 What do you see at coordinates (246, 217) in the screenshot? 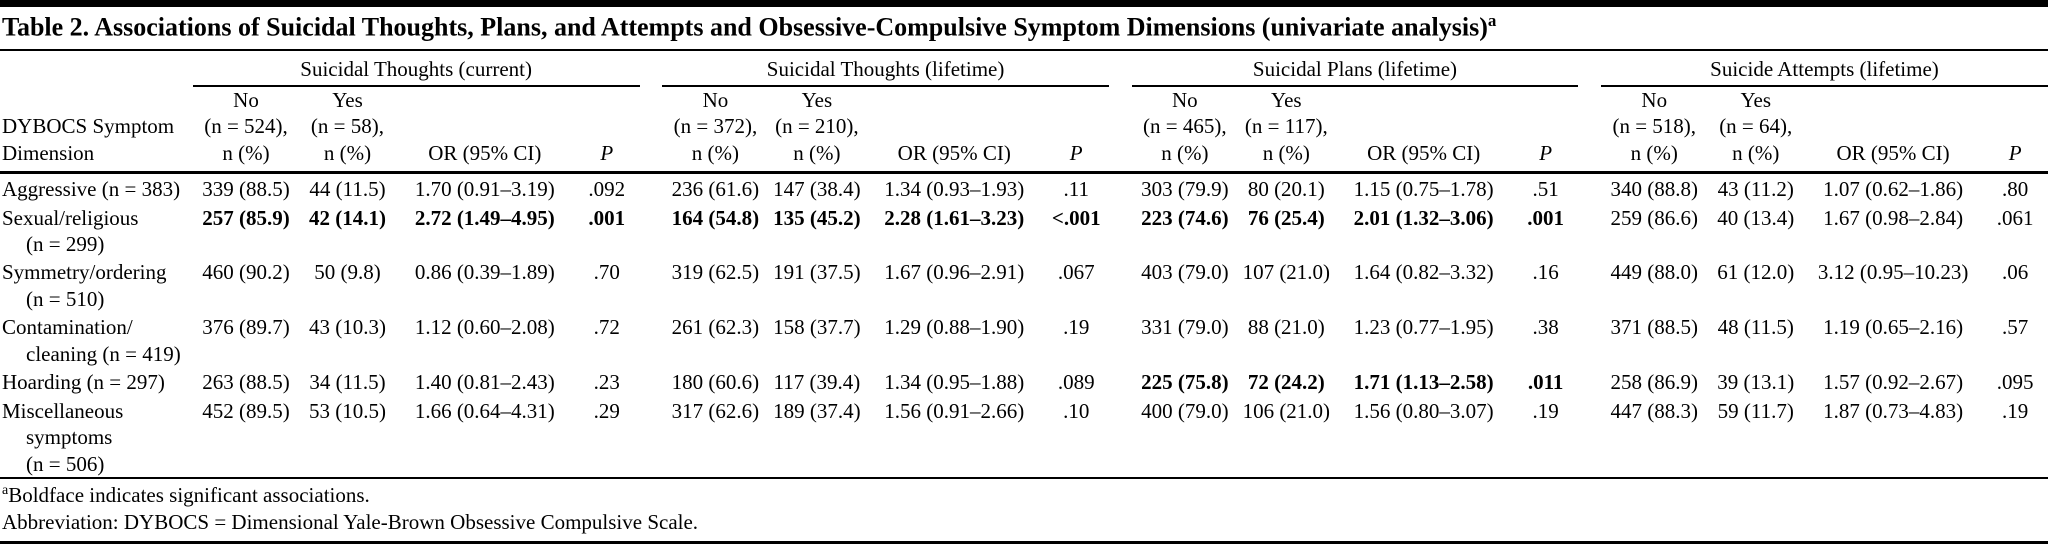
I see `table-cell: 257 (85.9)` at bounding box center [246, 217].